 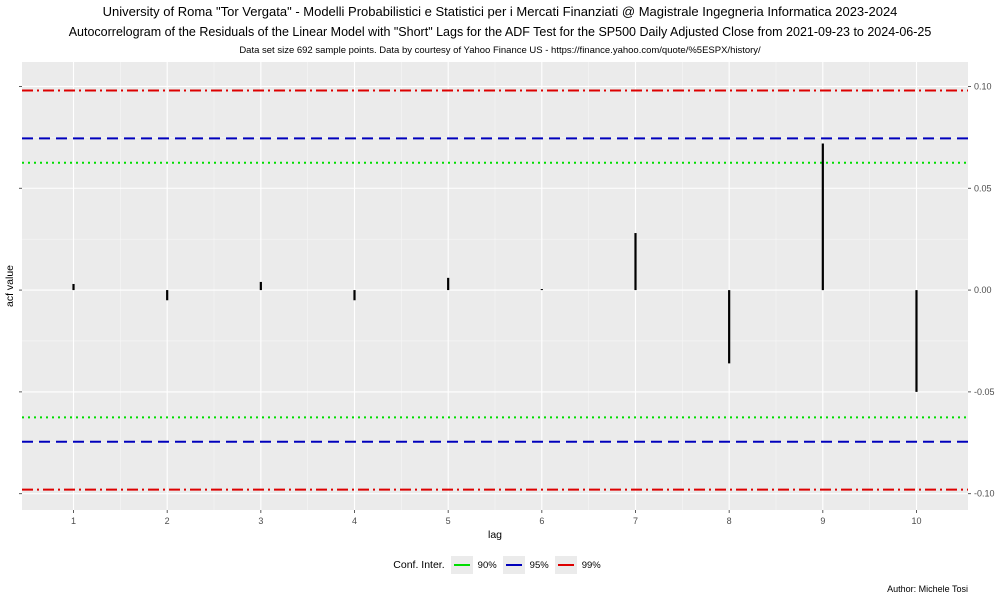 What do you see at coordinates (927, 589) in the screenshot?
I see `author-credit: Author: Michele Tosi` at bounding box center [927, 589].